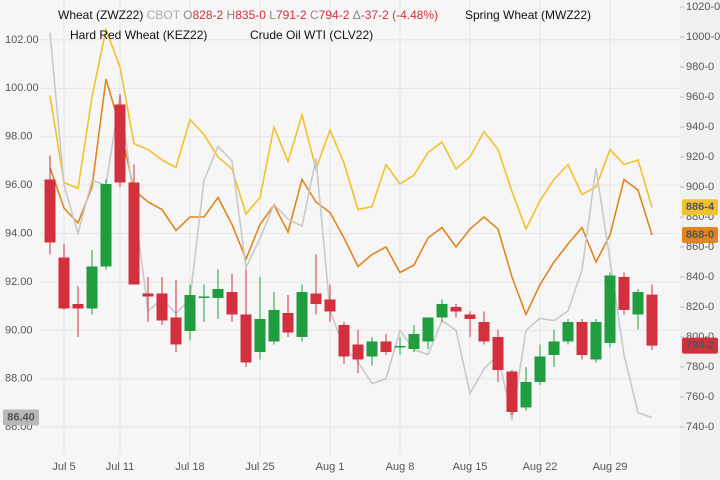 Image resolution: width=720 pixels, height=480 pixels. What do you see at coordinates (19, 137) in the screenshot?
I see `y-tick-label: 98.00` at bounding box center [19, 137].